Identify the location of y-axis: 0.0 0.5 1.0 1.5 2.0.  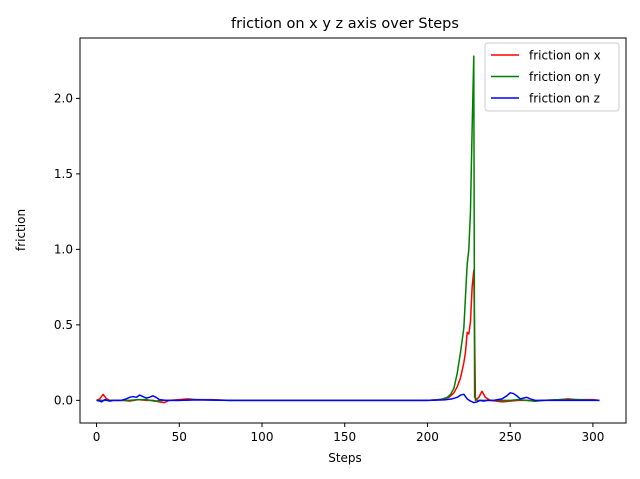
(67, 249).